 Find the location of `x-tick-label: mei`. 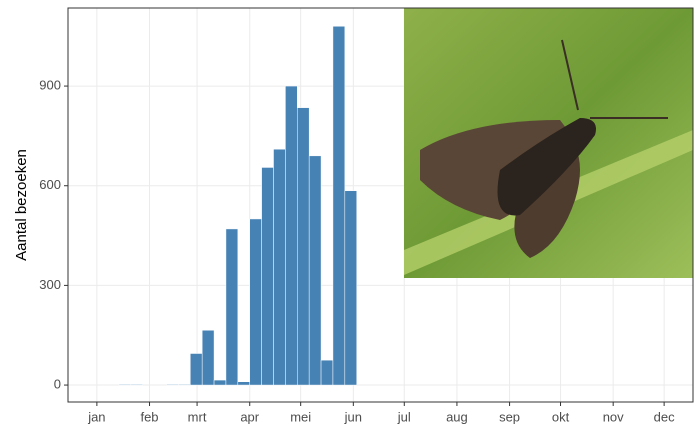

x-tick-label: mei is located at coordinates (300, 416).